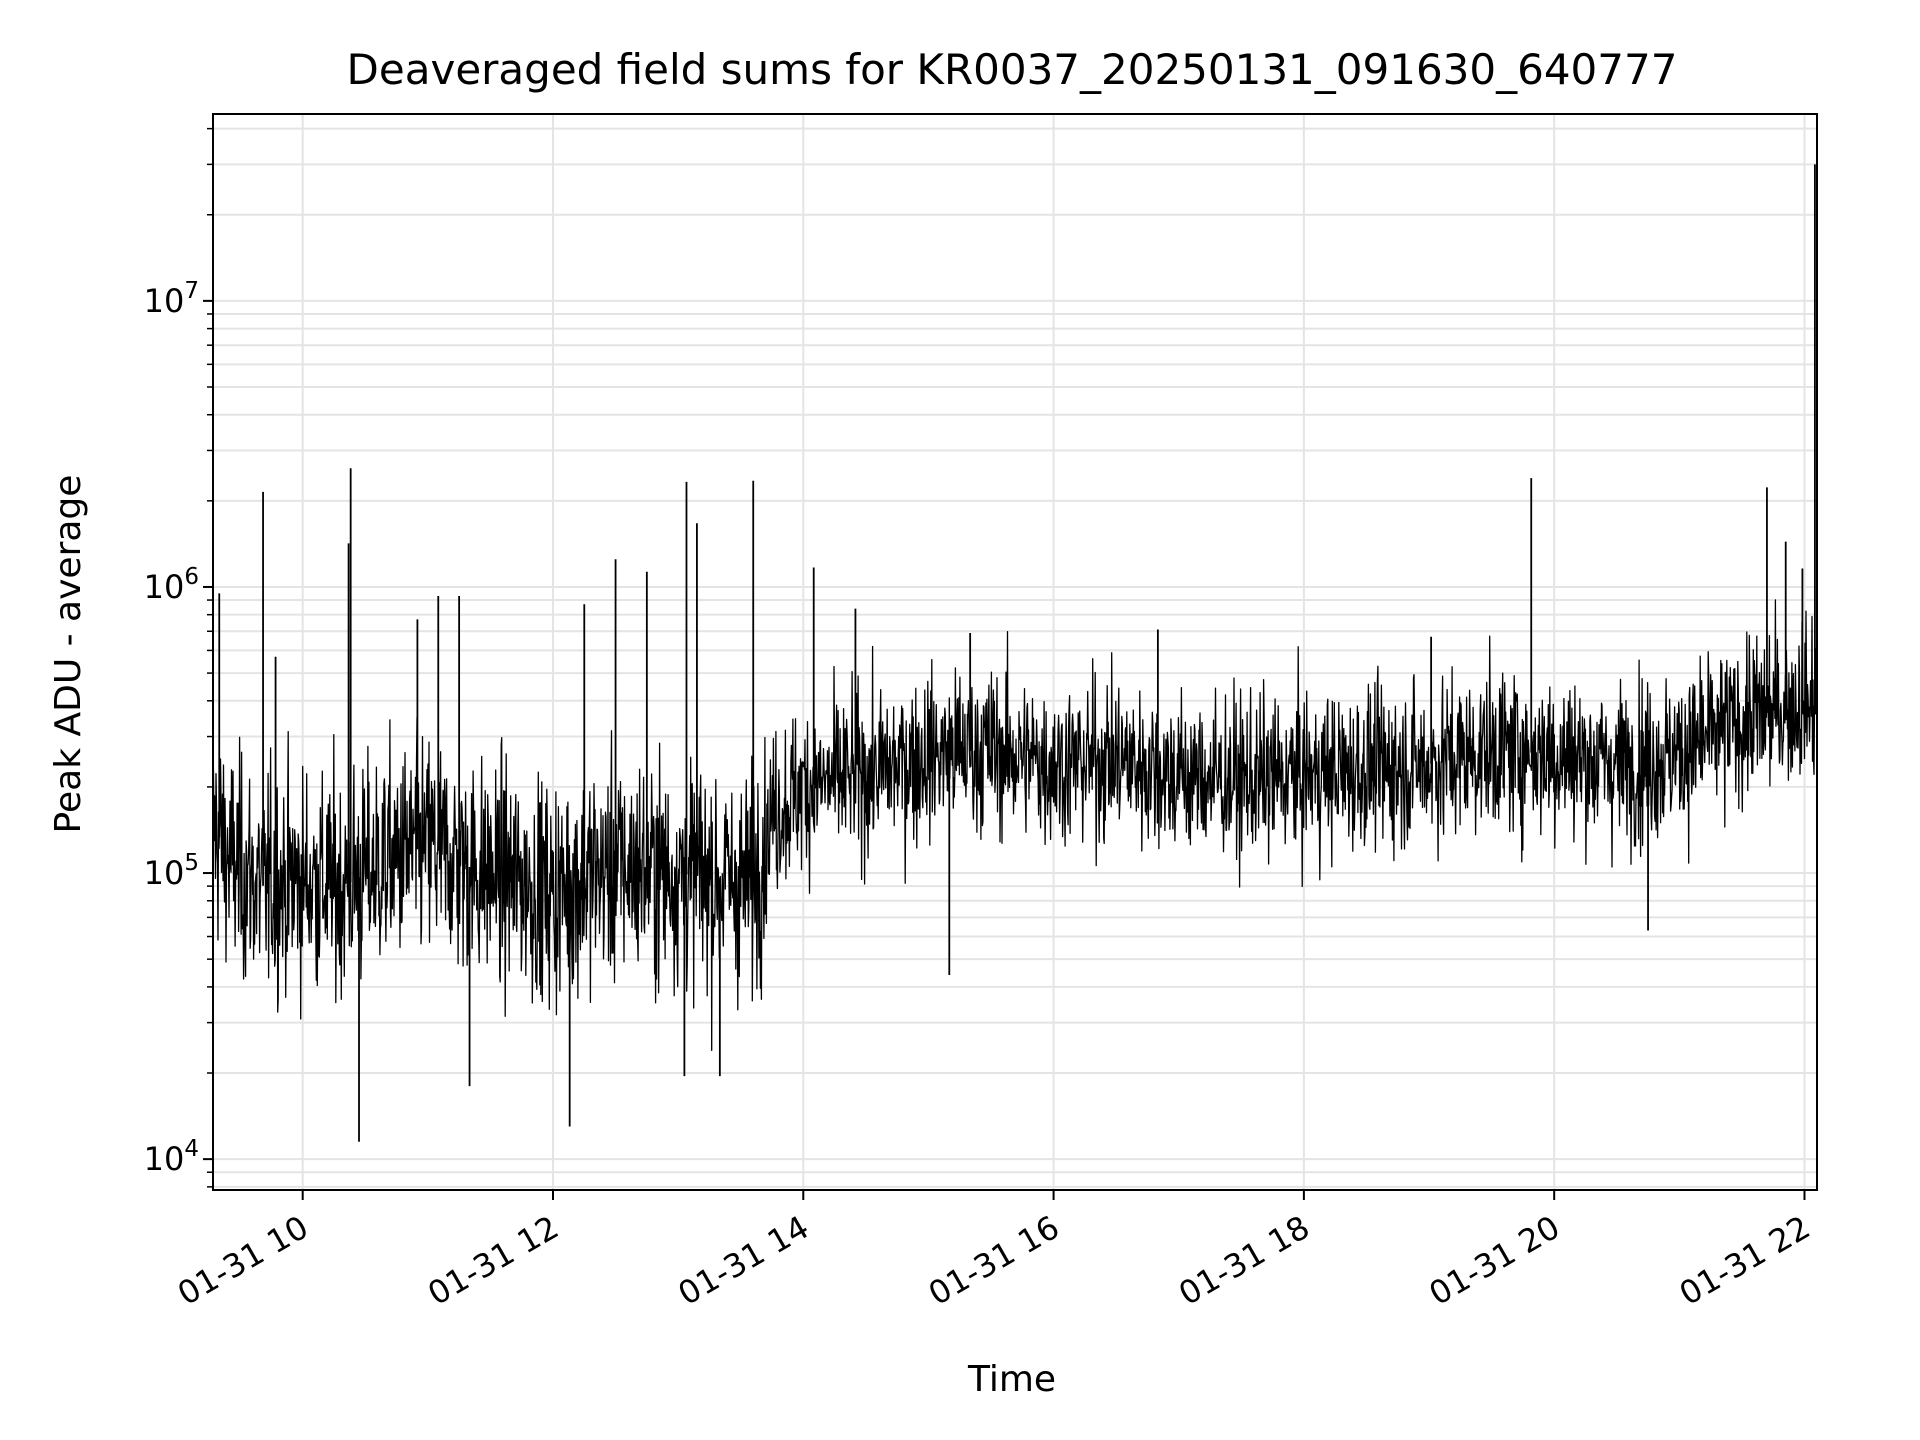 The height and width of the screenshot is (1440, 1920). Describe the element at coordinates (171, 299) in the screenshot. I see `y-tick-label: 10⁷` at that location.